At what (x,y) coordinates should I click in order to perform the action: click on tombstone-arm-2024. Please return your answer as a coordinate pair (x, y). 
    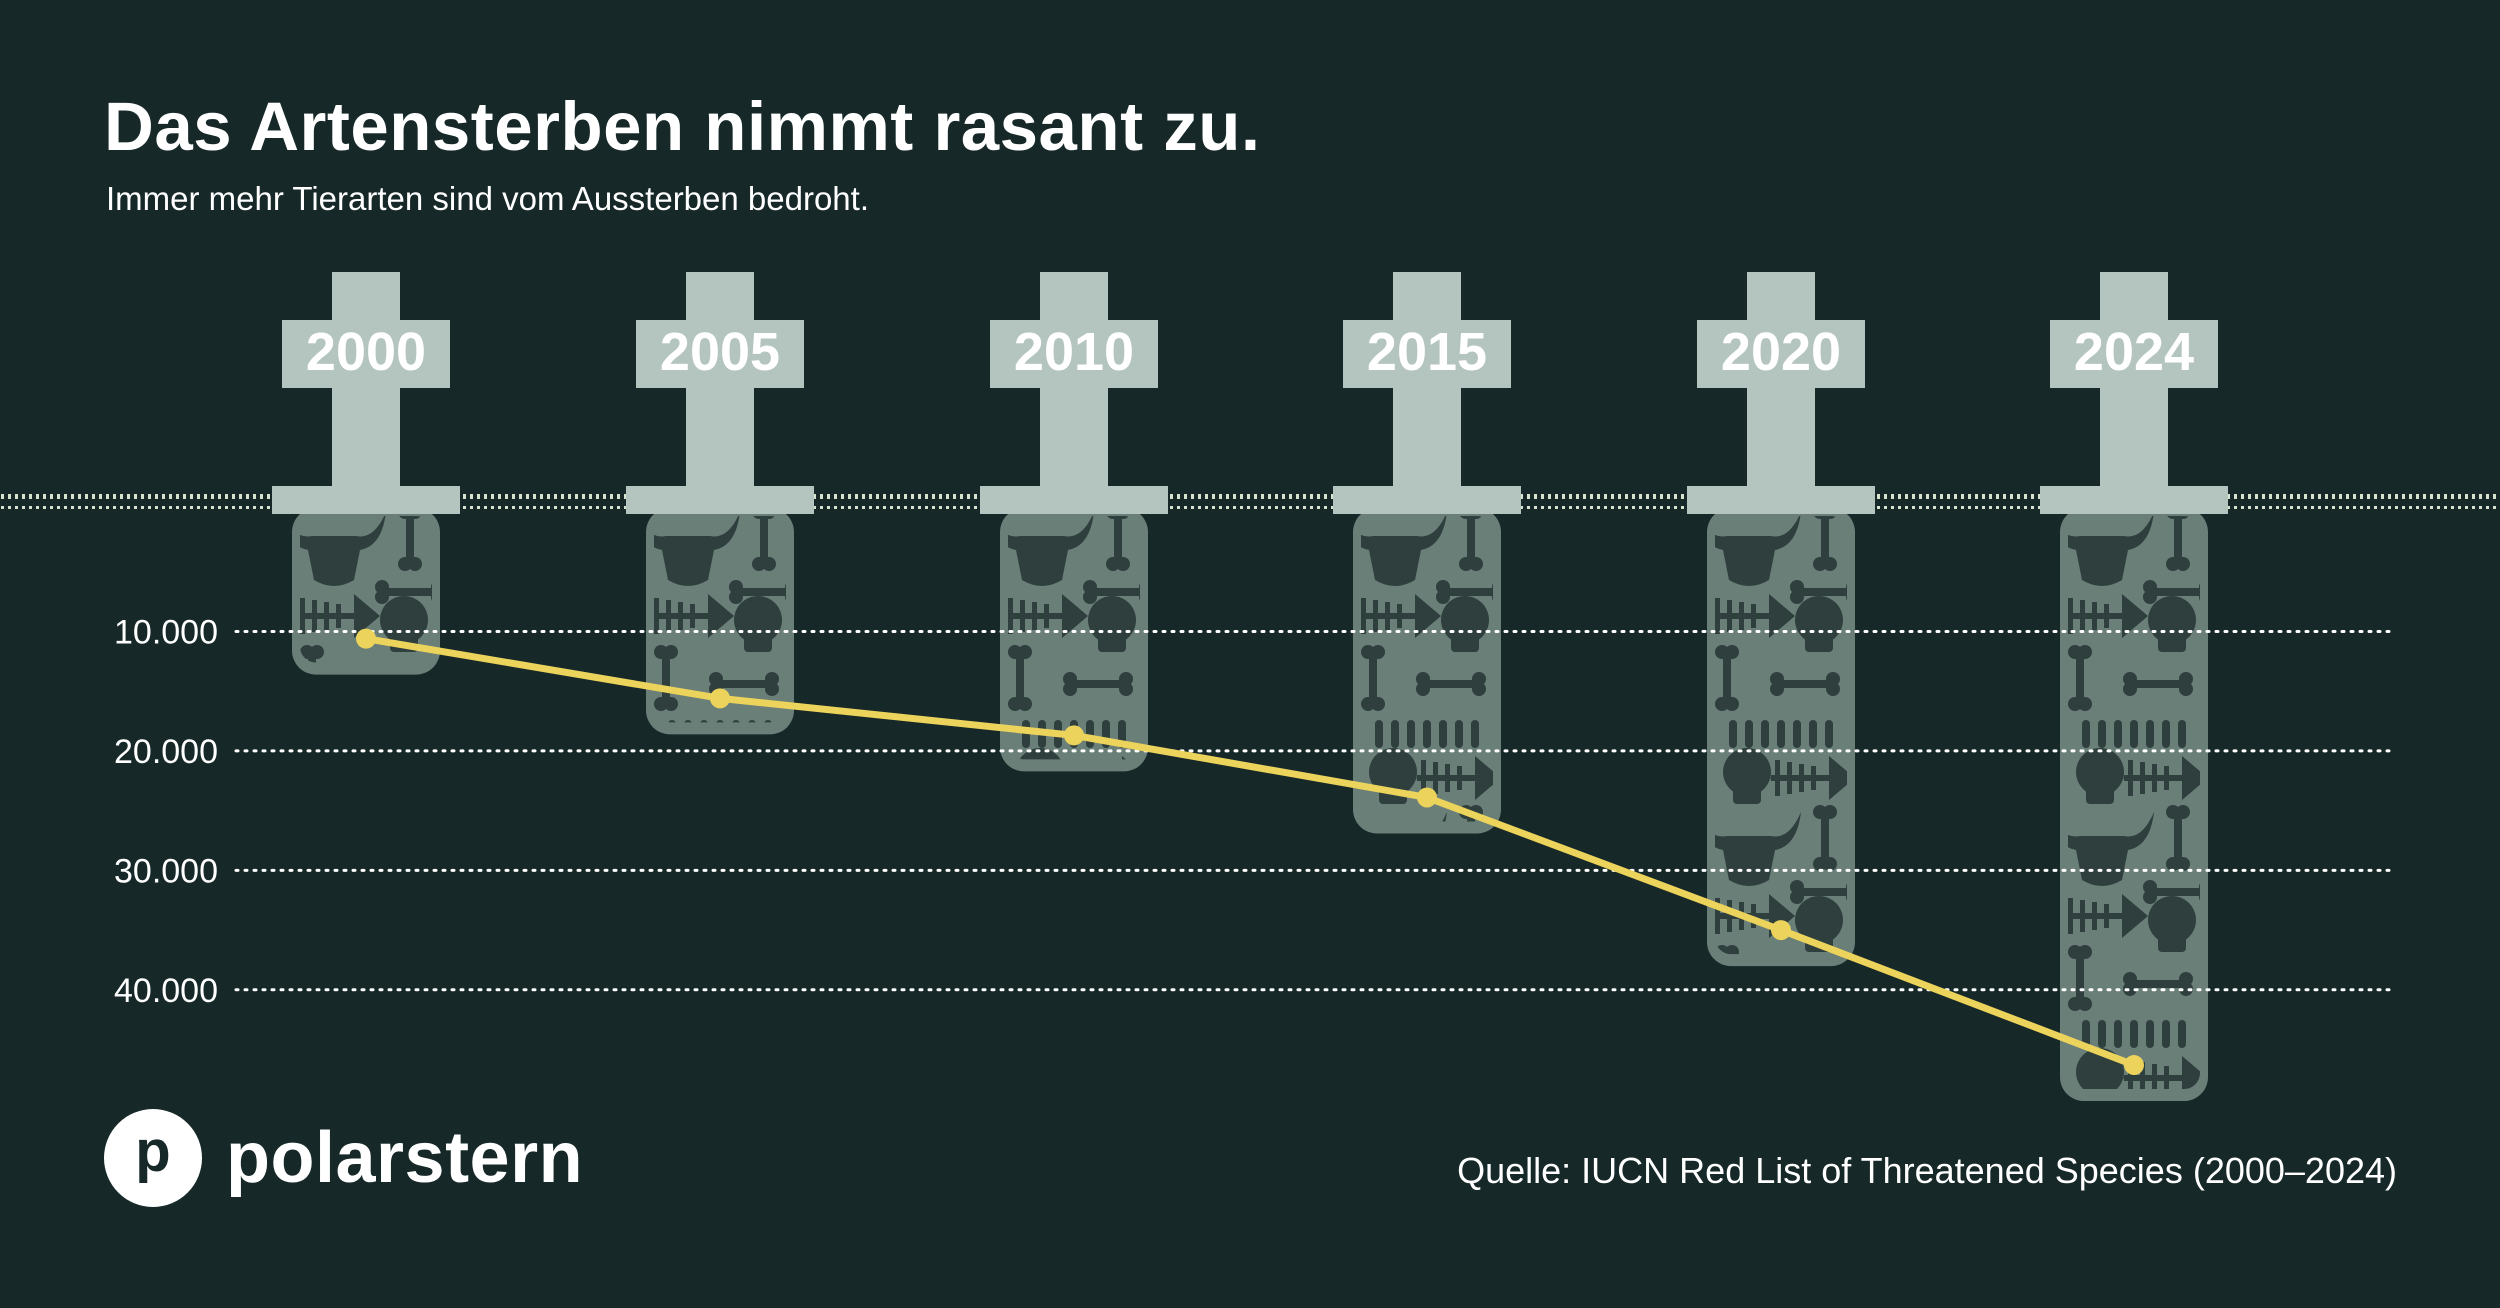
    Looking at the image, I should click on (2134, 354).